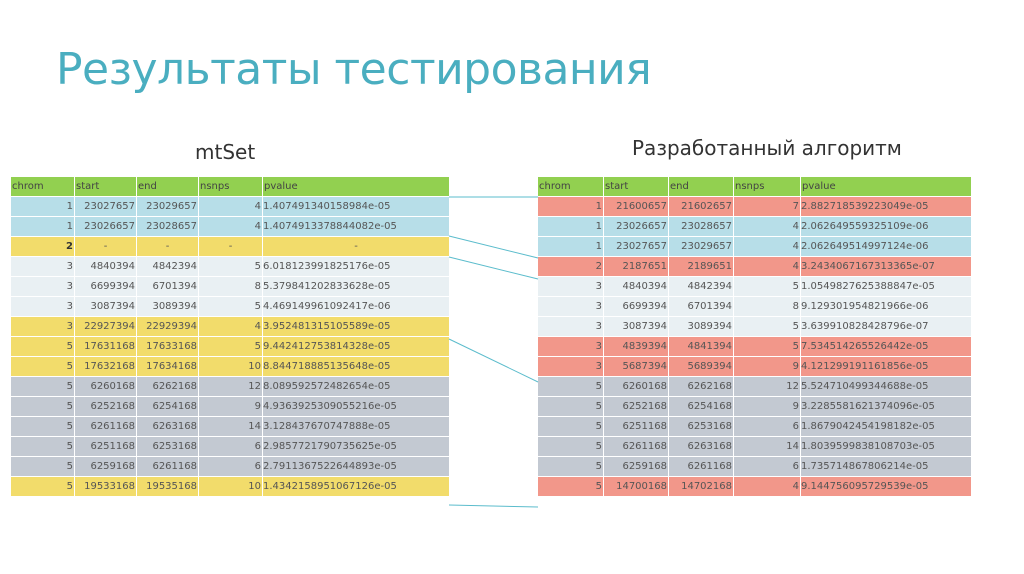 The width and height of the screenshot is (1024, 574). Describe the element at coordinates (167, 486) in the screenshot. I see `table-cell: 19535168` at that location.